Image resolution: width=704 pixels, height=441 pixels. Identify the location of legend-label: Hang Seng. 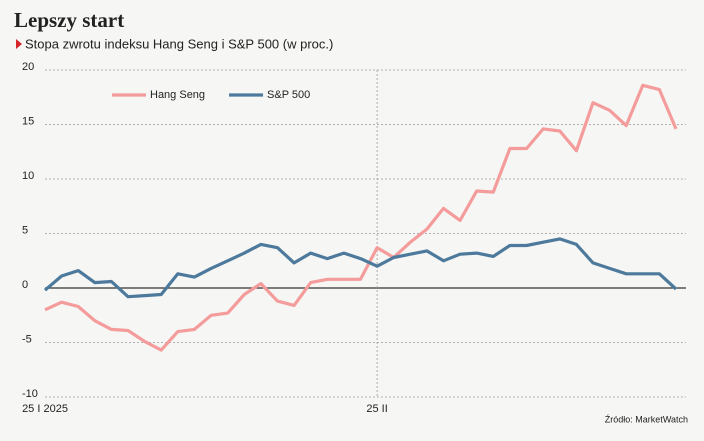
(177, 95).